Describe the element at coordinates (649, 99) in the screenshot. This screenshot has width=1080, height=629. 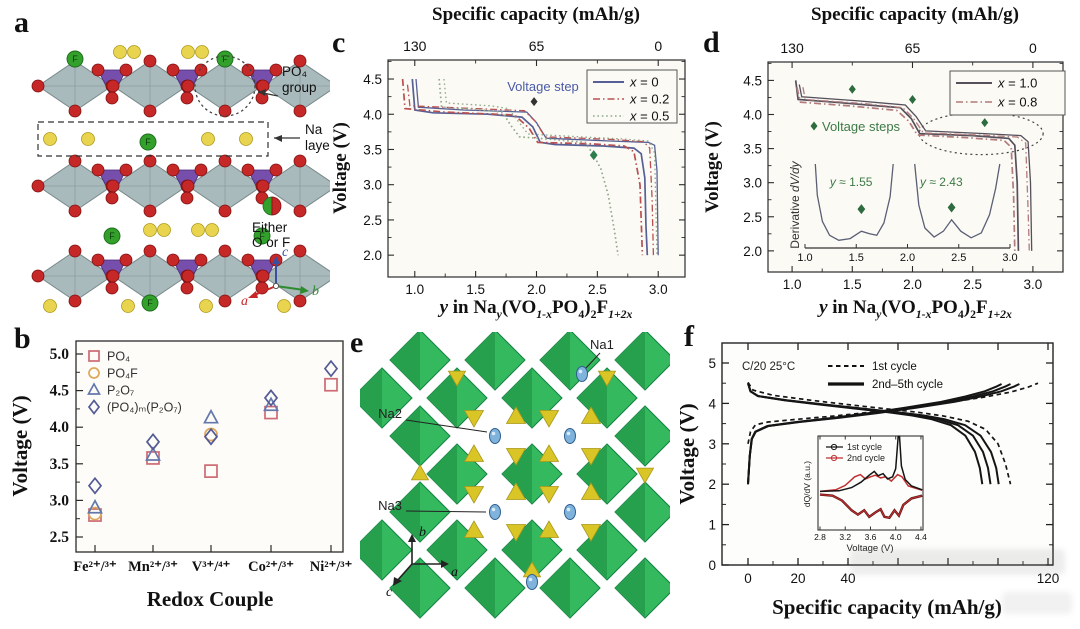
I see `svg-text: x = 0.2` at that location.